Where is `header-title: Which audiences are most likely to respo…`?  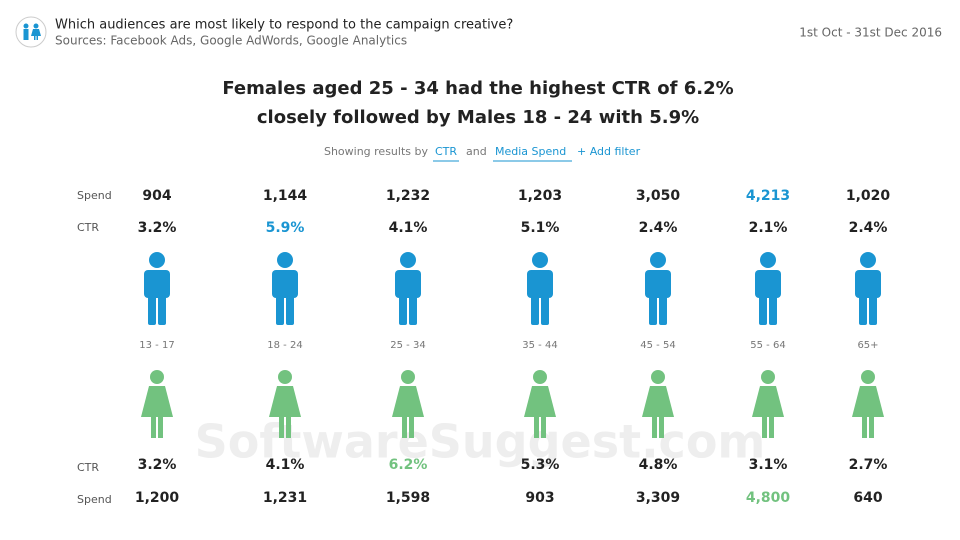
header-title: Which audiences are most likely to respo… is located at coordinates (284, 25).